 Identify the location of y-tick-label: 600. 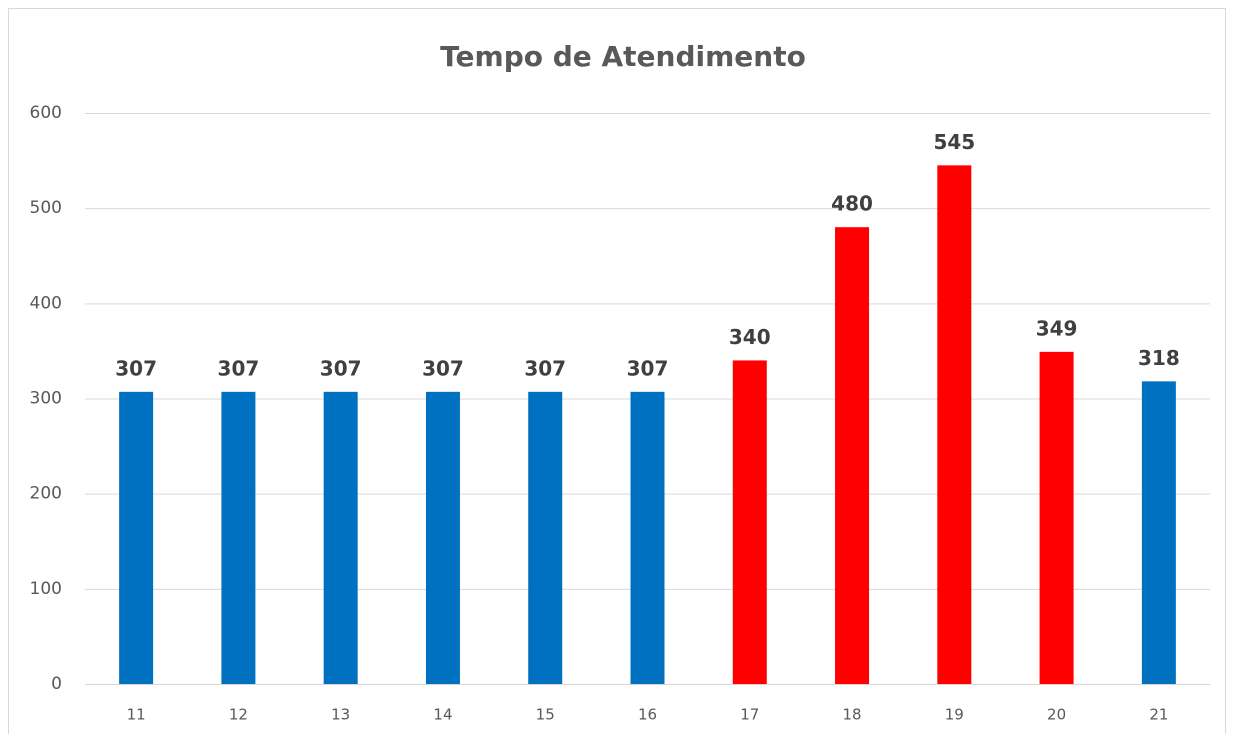
(46, 113).